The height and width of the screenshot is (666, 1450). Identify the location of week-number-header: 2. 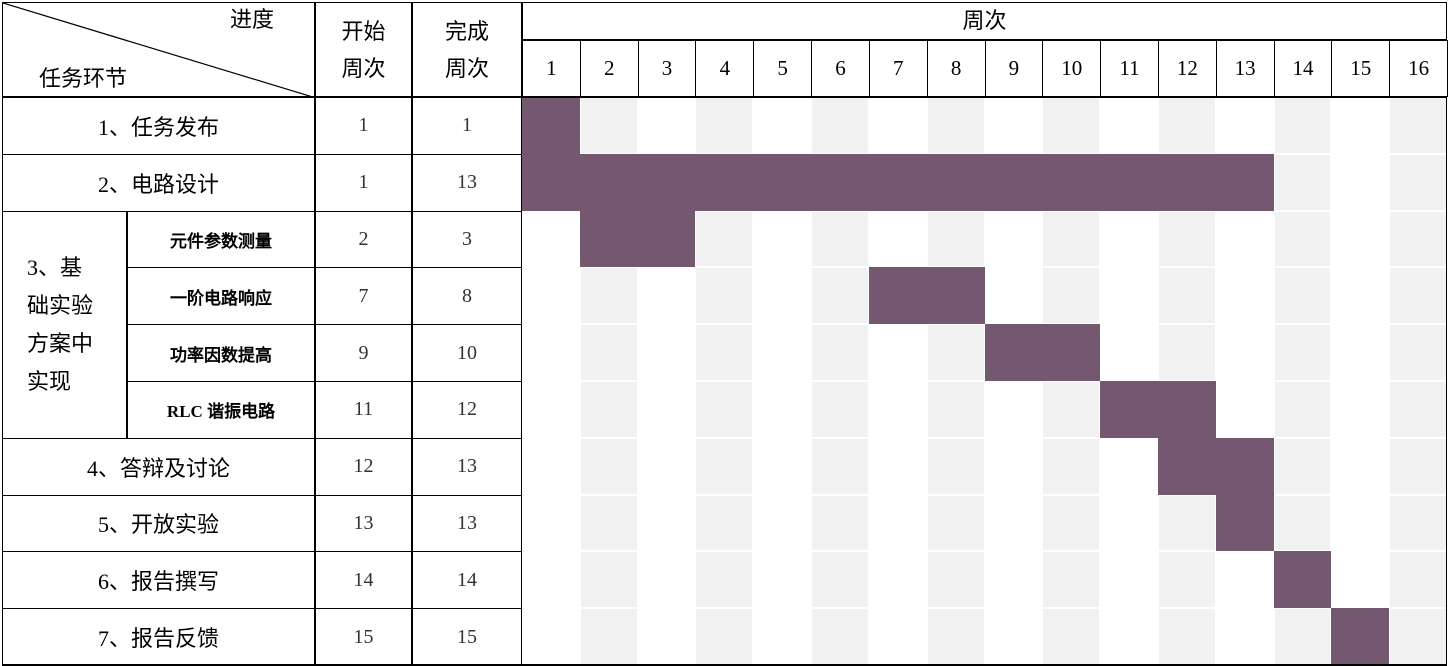
(609, 68).